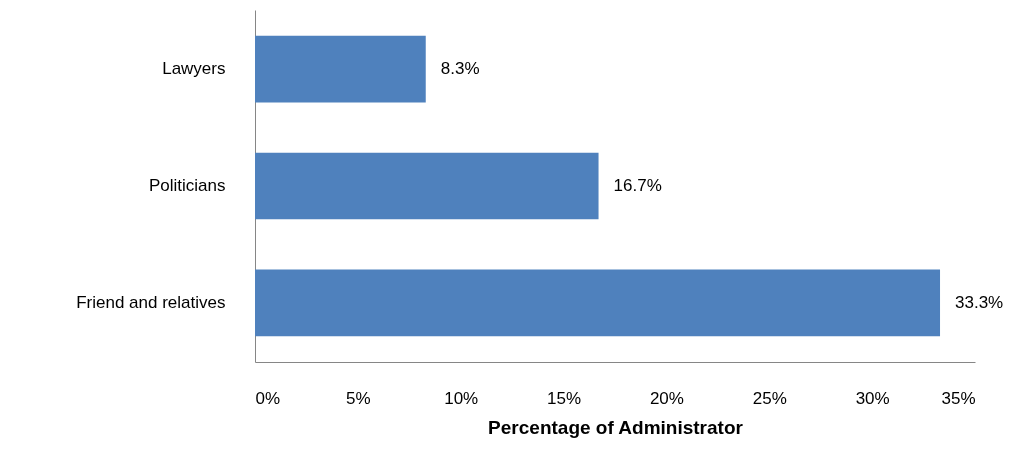 The height and width of the screenshot is (452, 1030). What do you see at coordinates (666, 398) in the screenshot?
I see `x-tick-label: 20%` at bounding box center [666, 398].